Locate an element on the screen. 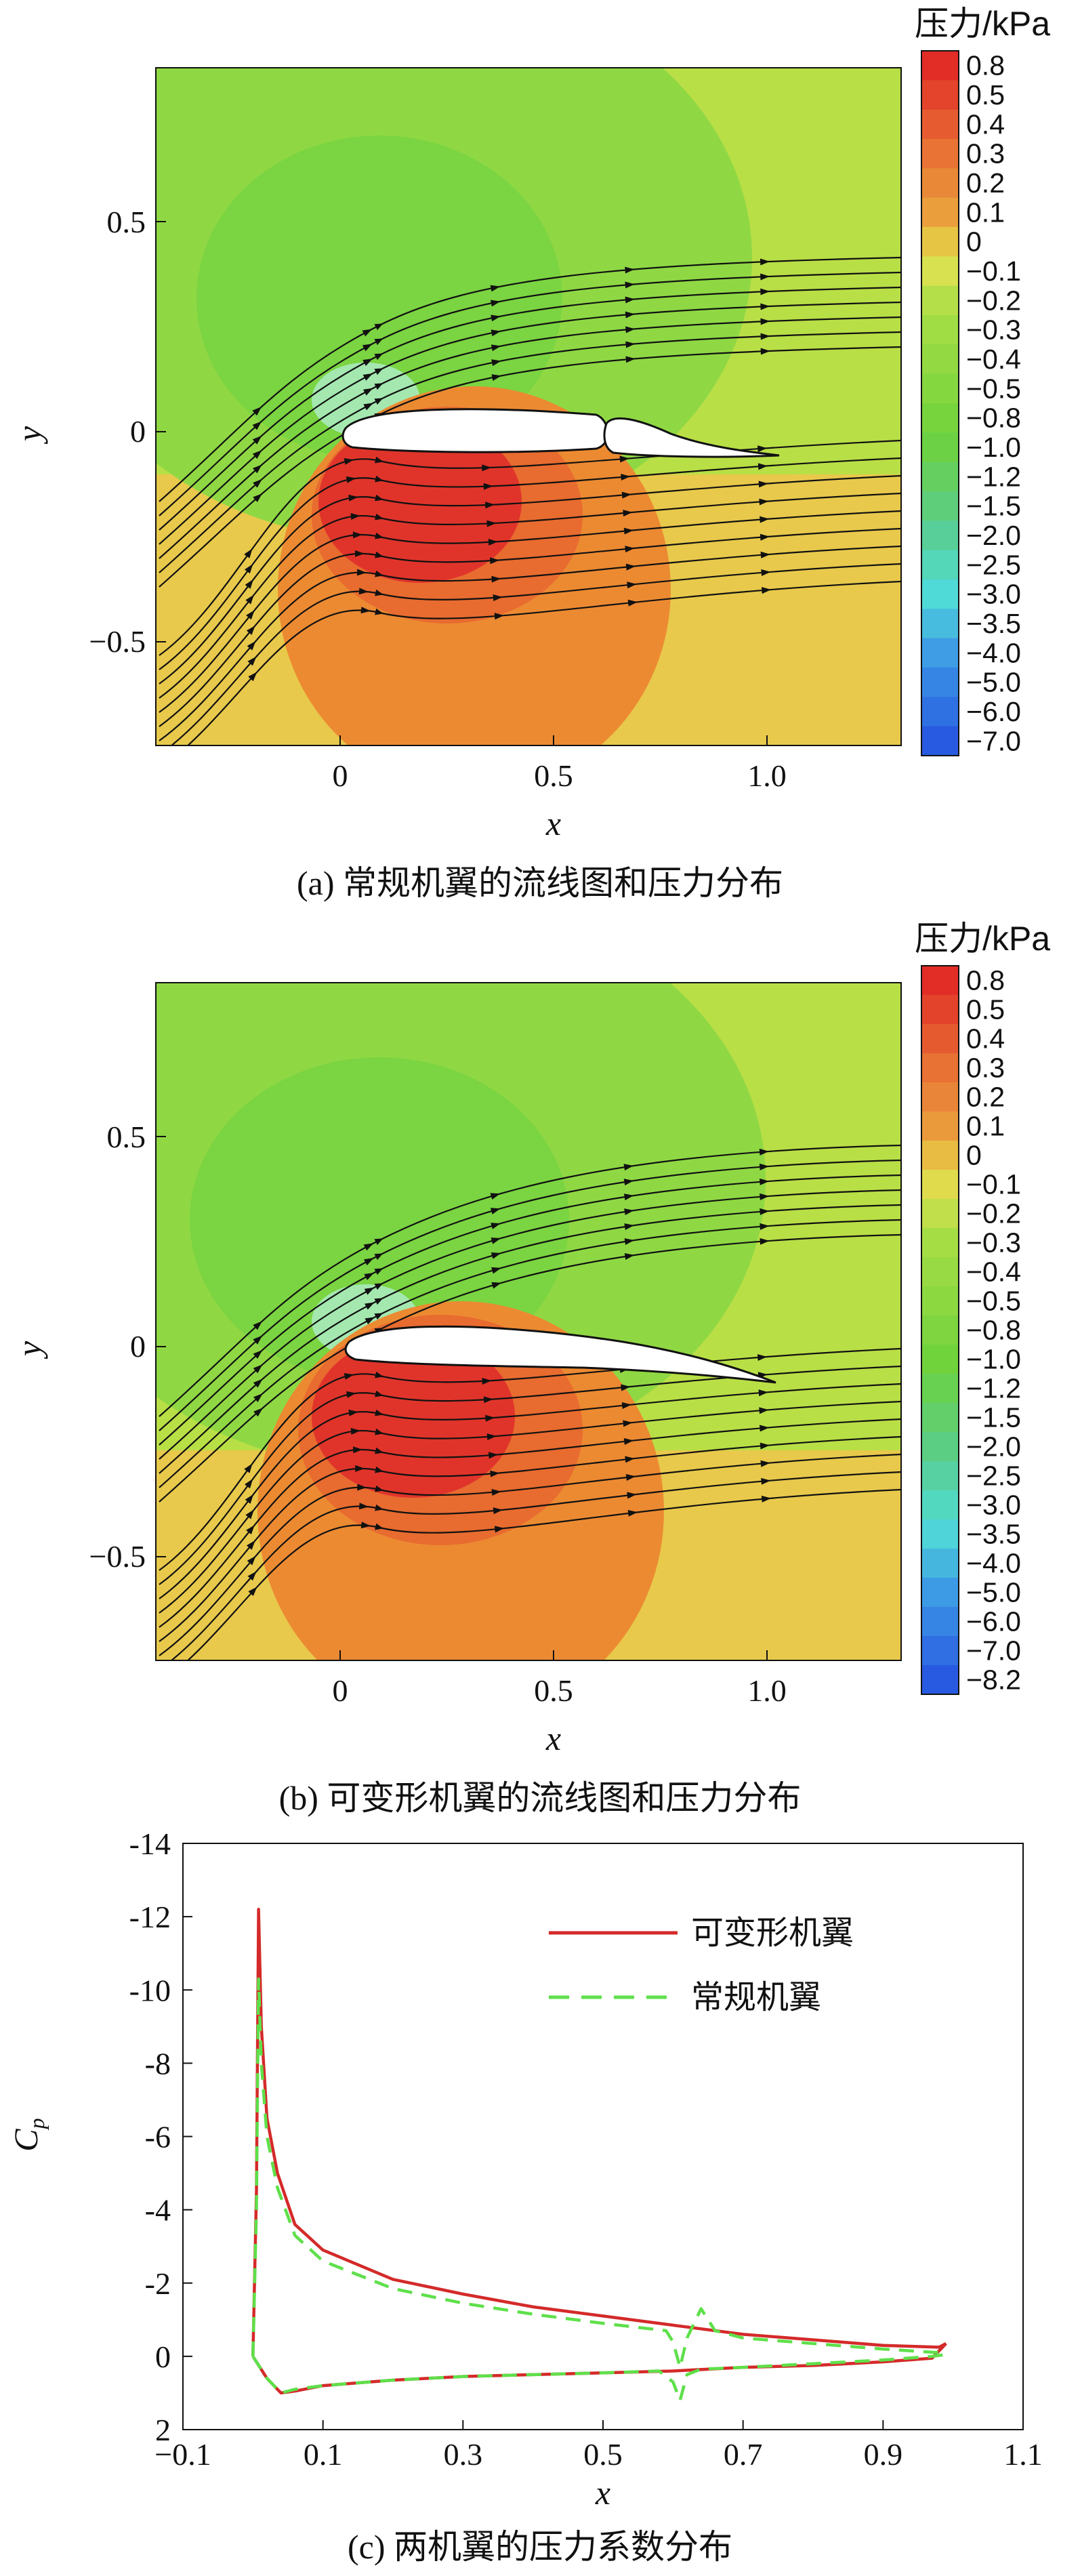  colorbar-b-level-label: −2.0 is located at coordinates (993, 1447).